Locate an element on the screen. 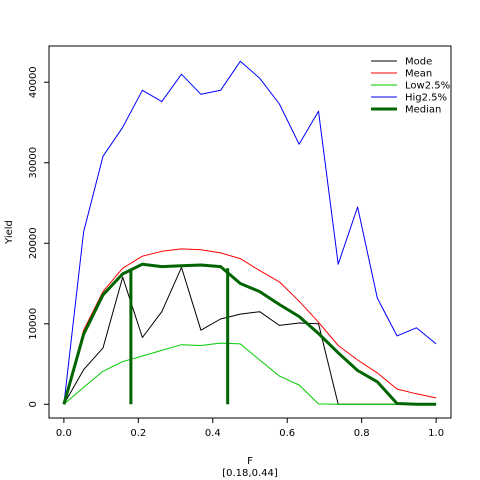 The image size is (480, 480). series-line-low2-5- is located at coordinates (250, 373).